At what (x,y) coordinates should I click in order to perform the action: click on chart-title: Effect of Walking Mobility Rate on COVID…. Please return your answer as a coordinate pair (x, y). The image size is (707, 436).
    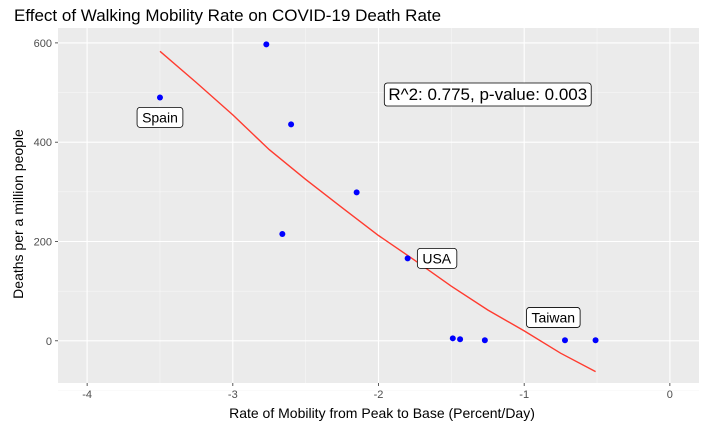
    Looking at the image, I should click on (227, 15).